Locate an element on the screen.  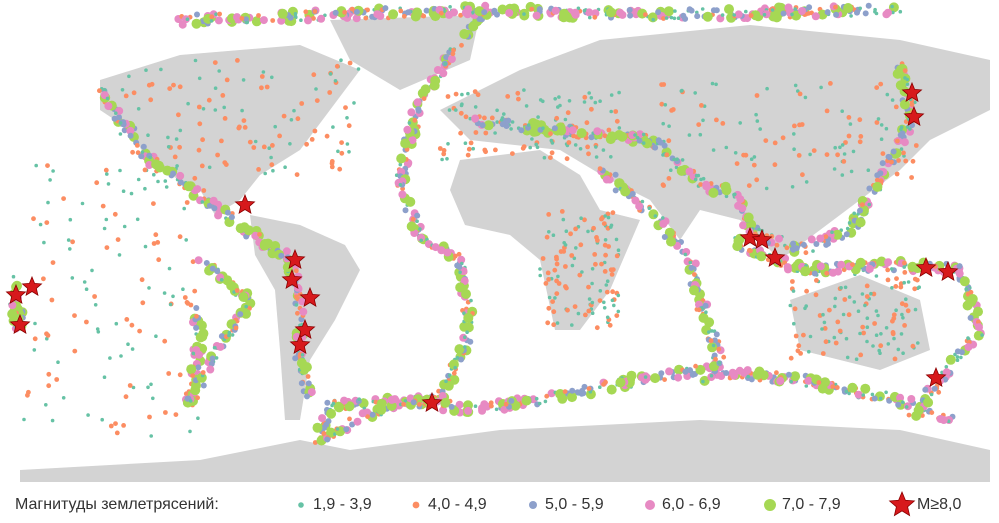
legend-label: 7,0 - 7,9 is located at coordinates (811, 504).